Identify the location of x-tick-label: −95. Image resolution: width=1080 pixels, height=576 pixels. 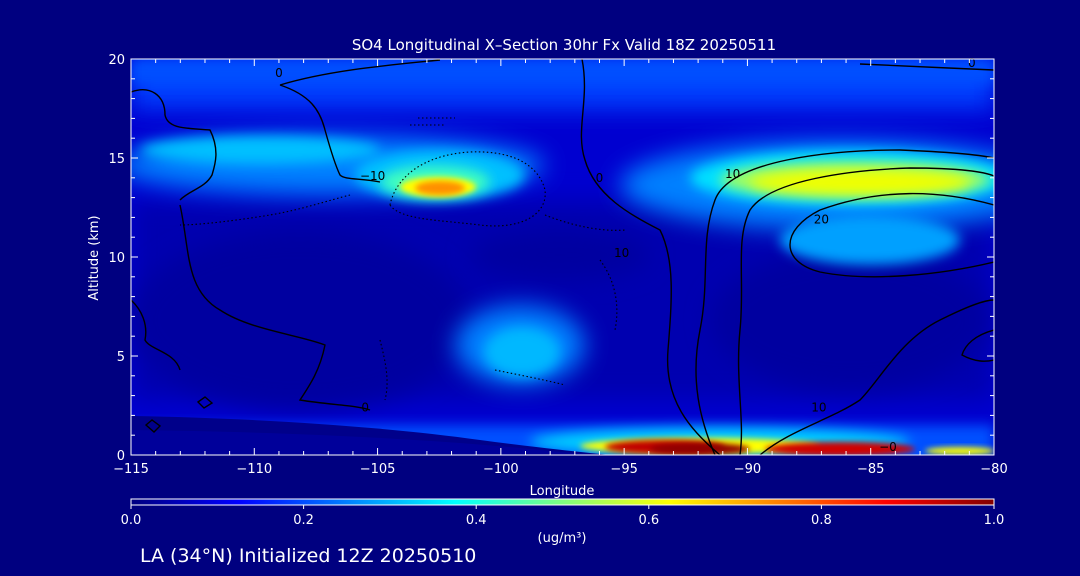
(623, 469).